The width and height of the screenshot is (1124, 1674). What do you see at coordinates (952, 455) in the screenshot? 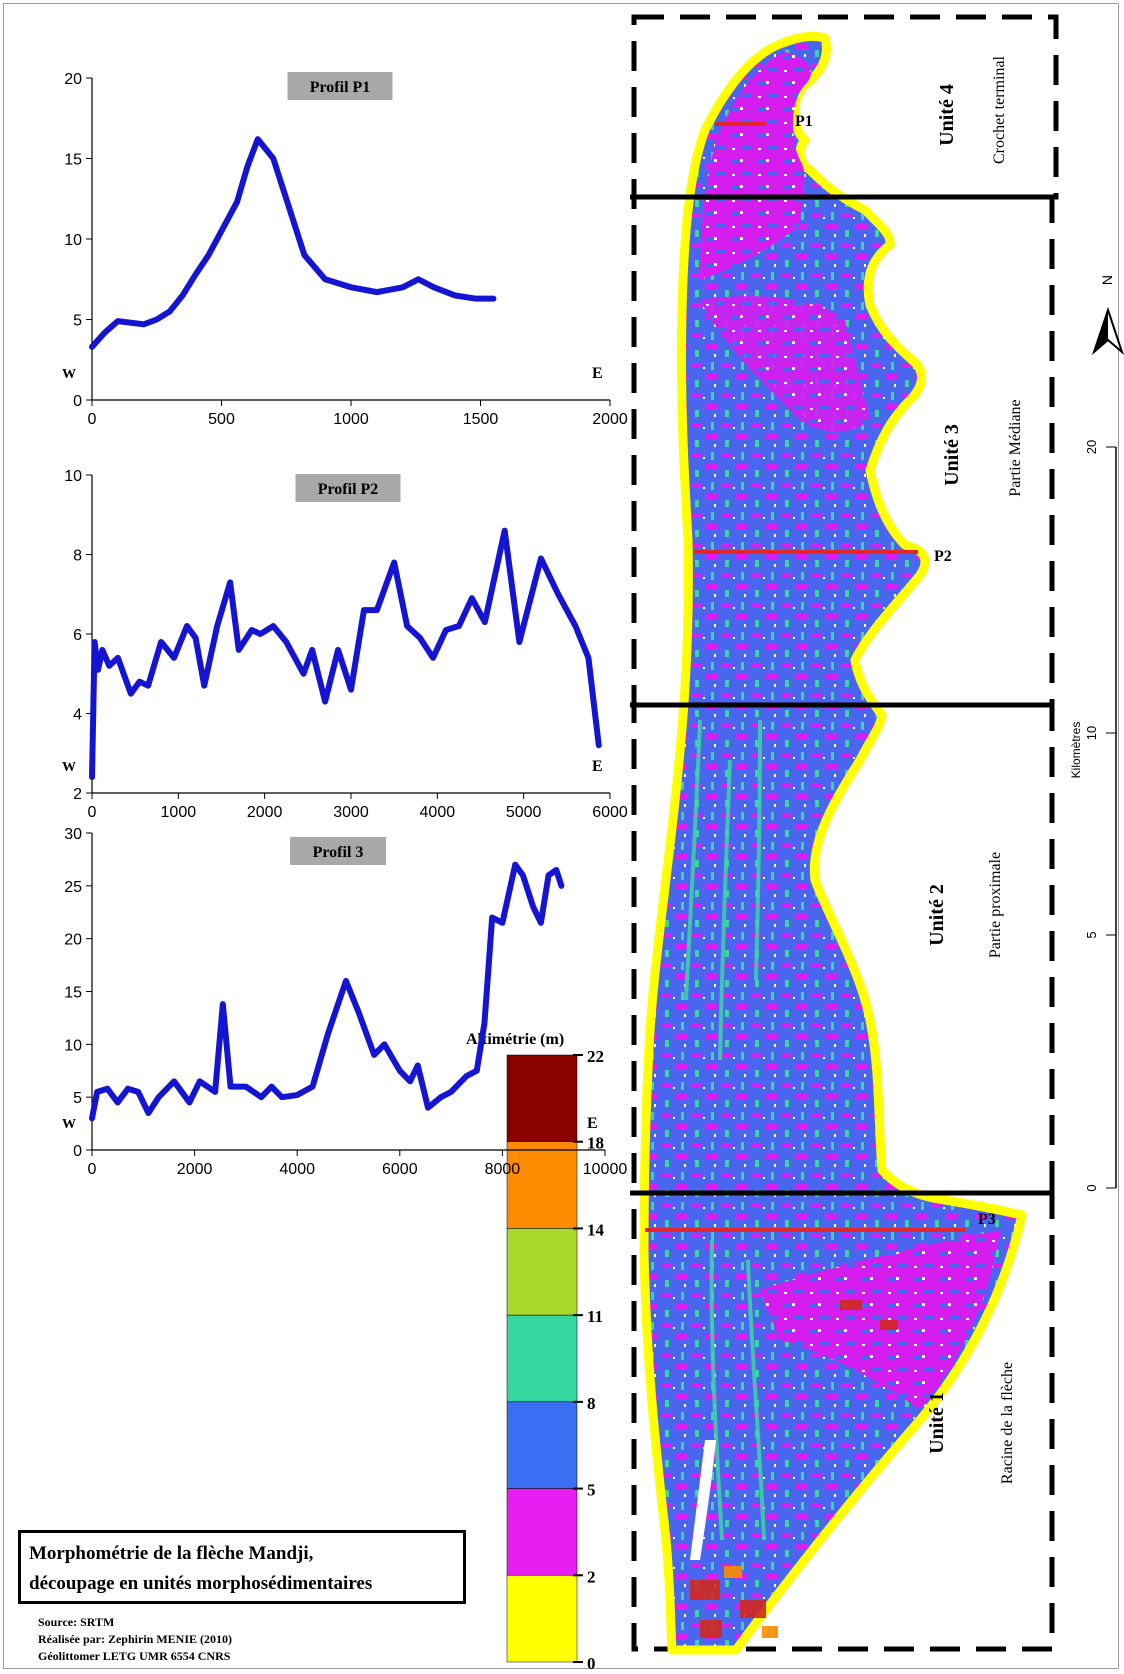
I see `unit-3-label: Unité 3` at bounding box center [952, 455].